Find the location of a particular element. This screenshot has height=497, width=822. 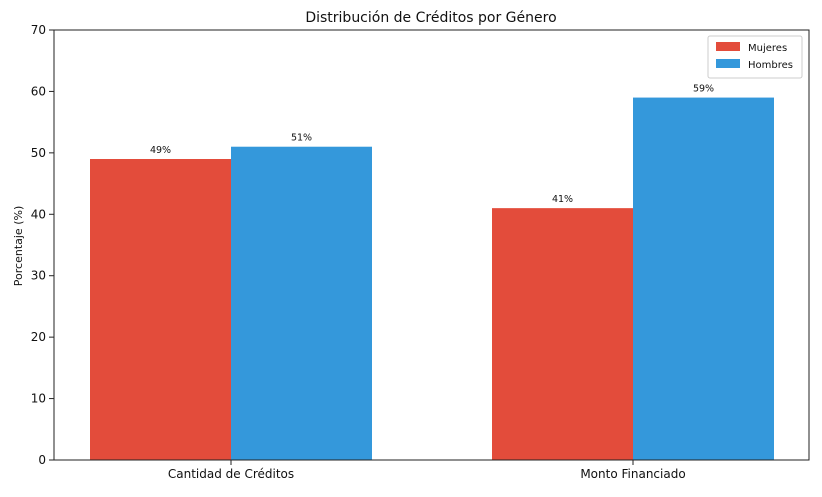

legend-label: Hombres is located at coordinates (770, 65).